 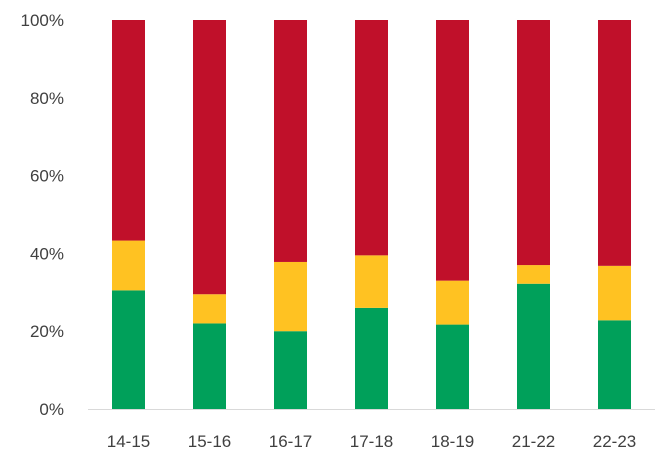 I want to click on bar-segment-21-22-s1, so click(x=533, y=346).